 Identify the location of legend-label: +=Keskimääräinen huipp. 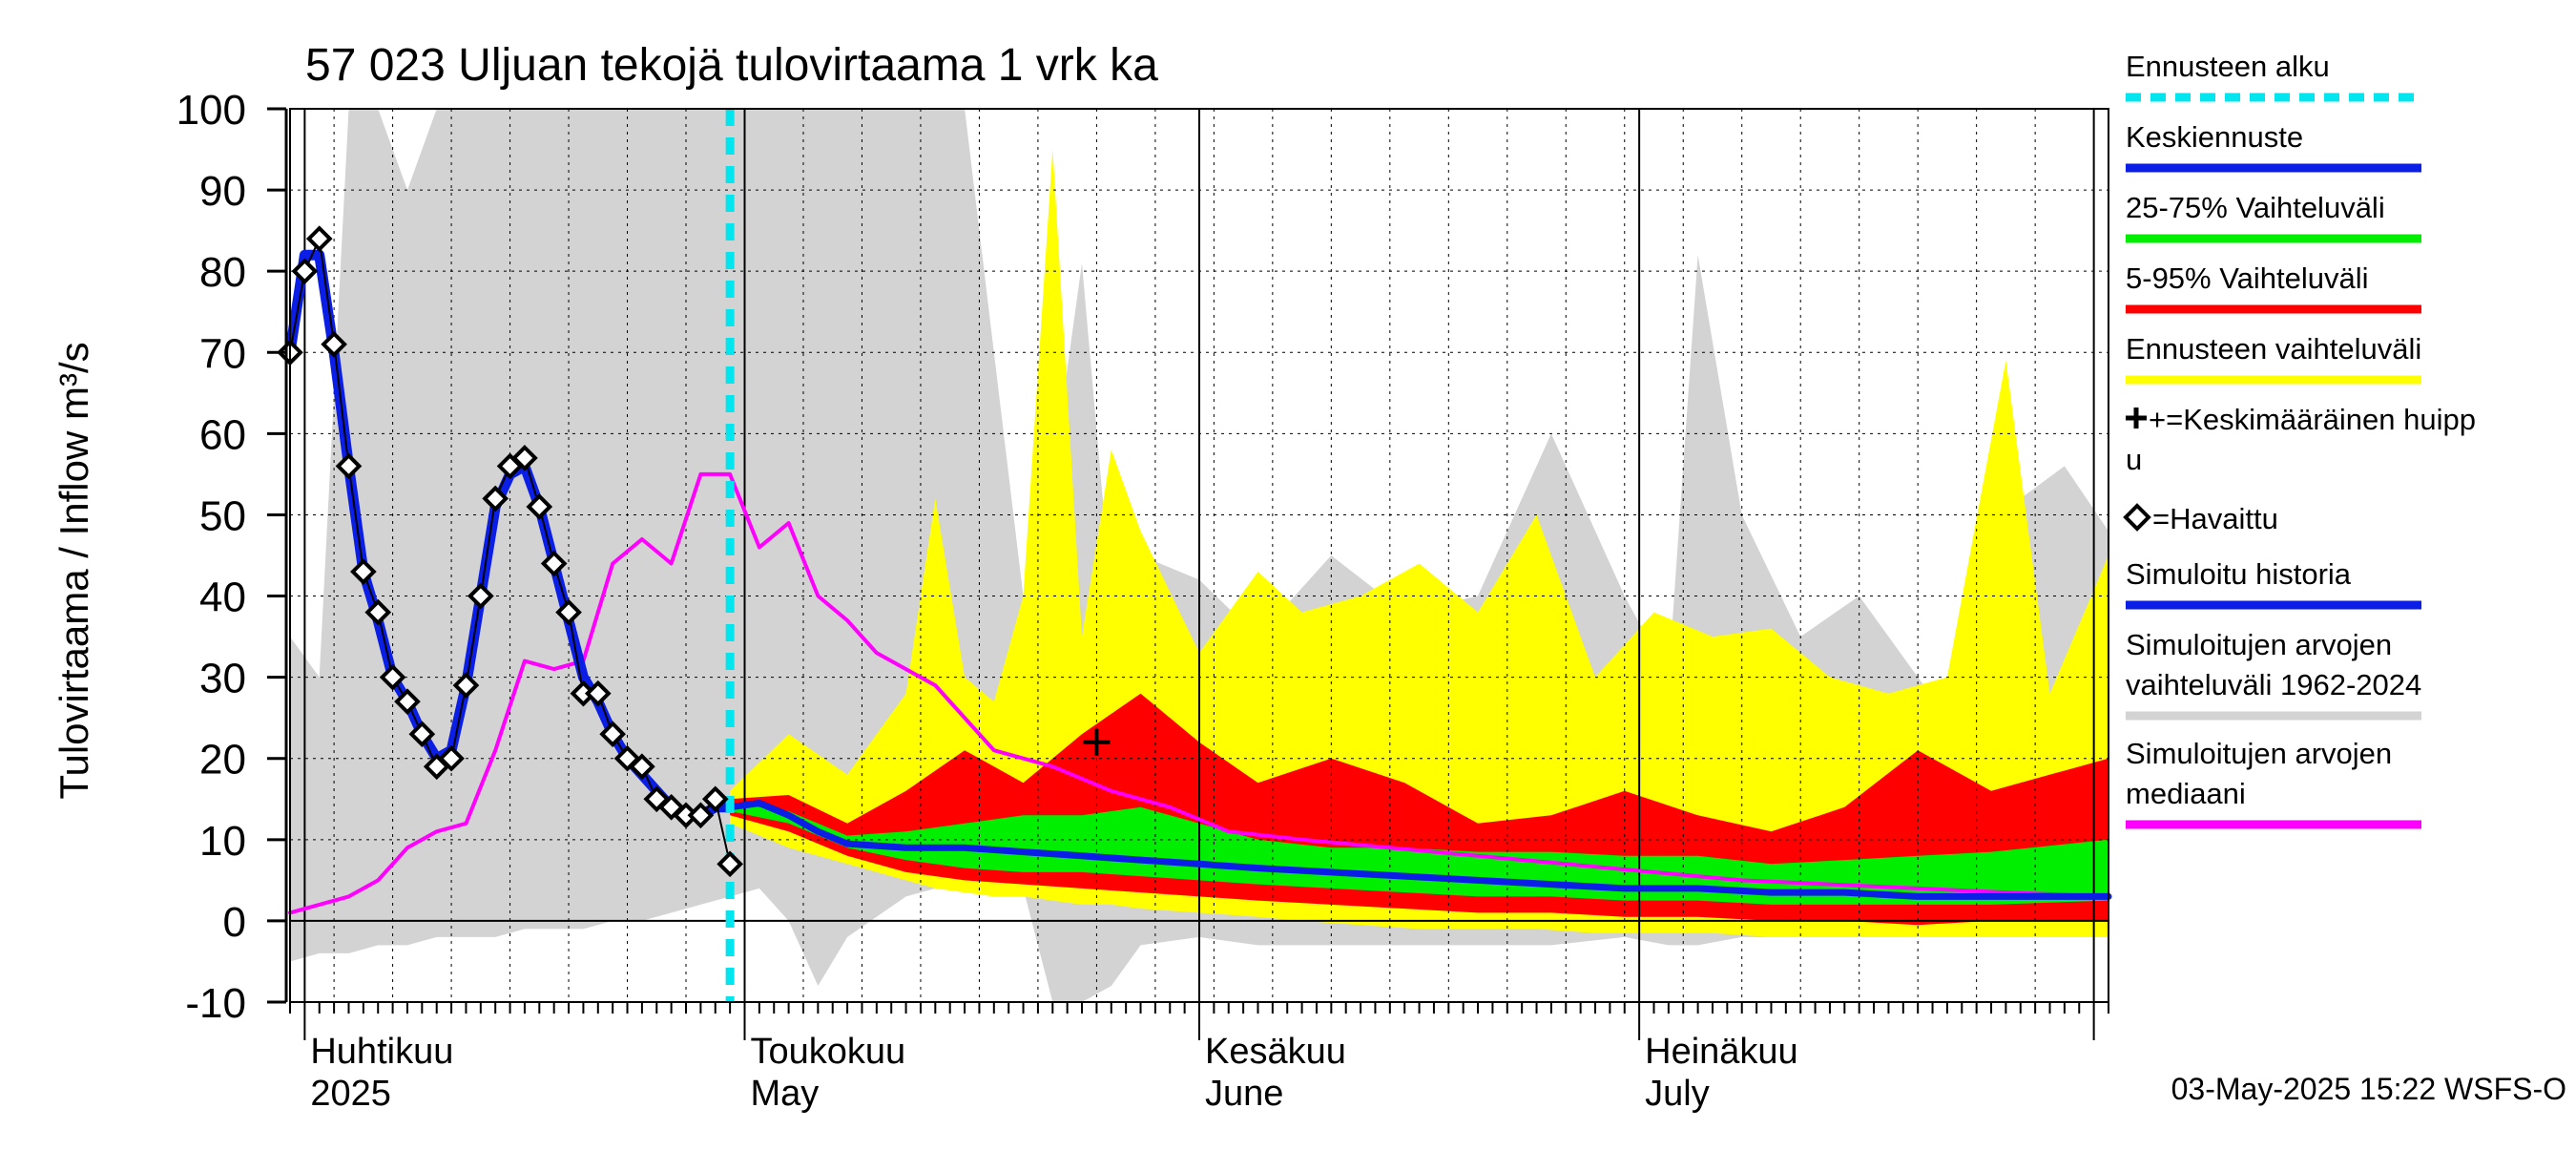
(2312, 419).